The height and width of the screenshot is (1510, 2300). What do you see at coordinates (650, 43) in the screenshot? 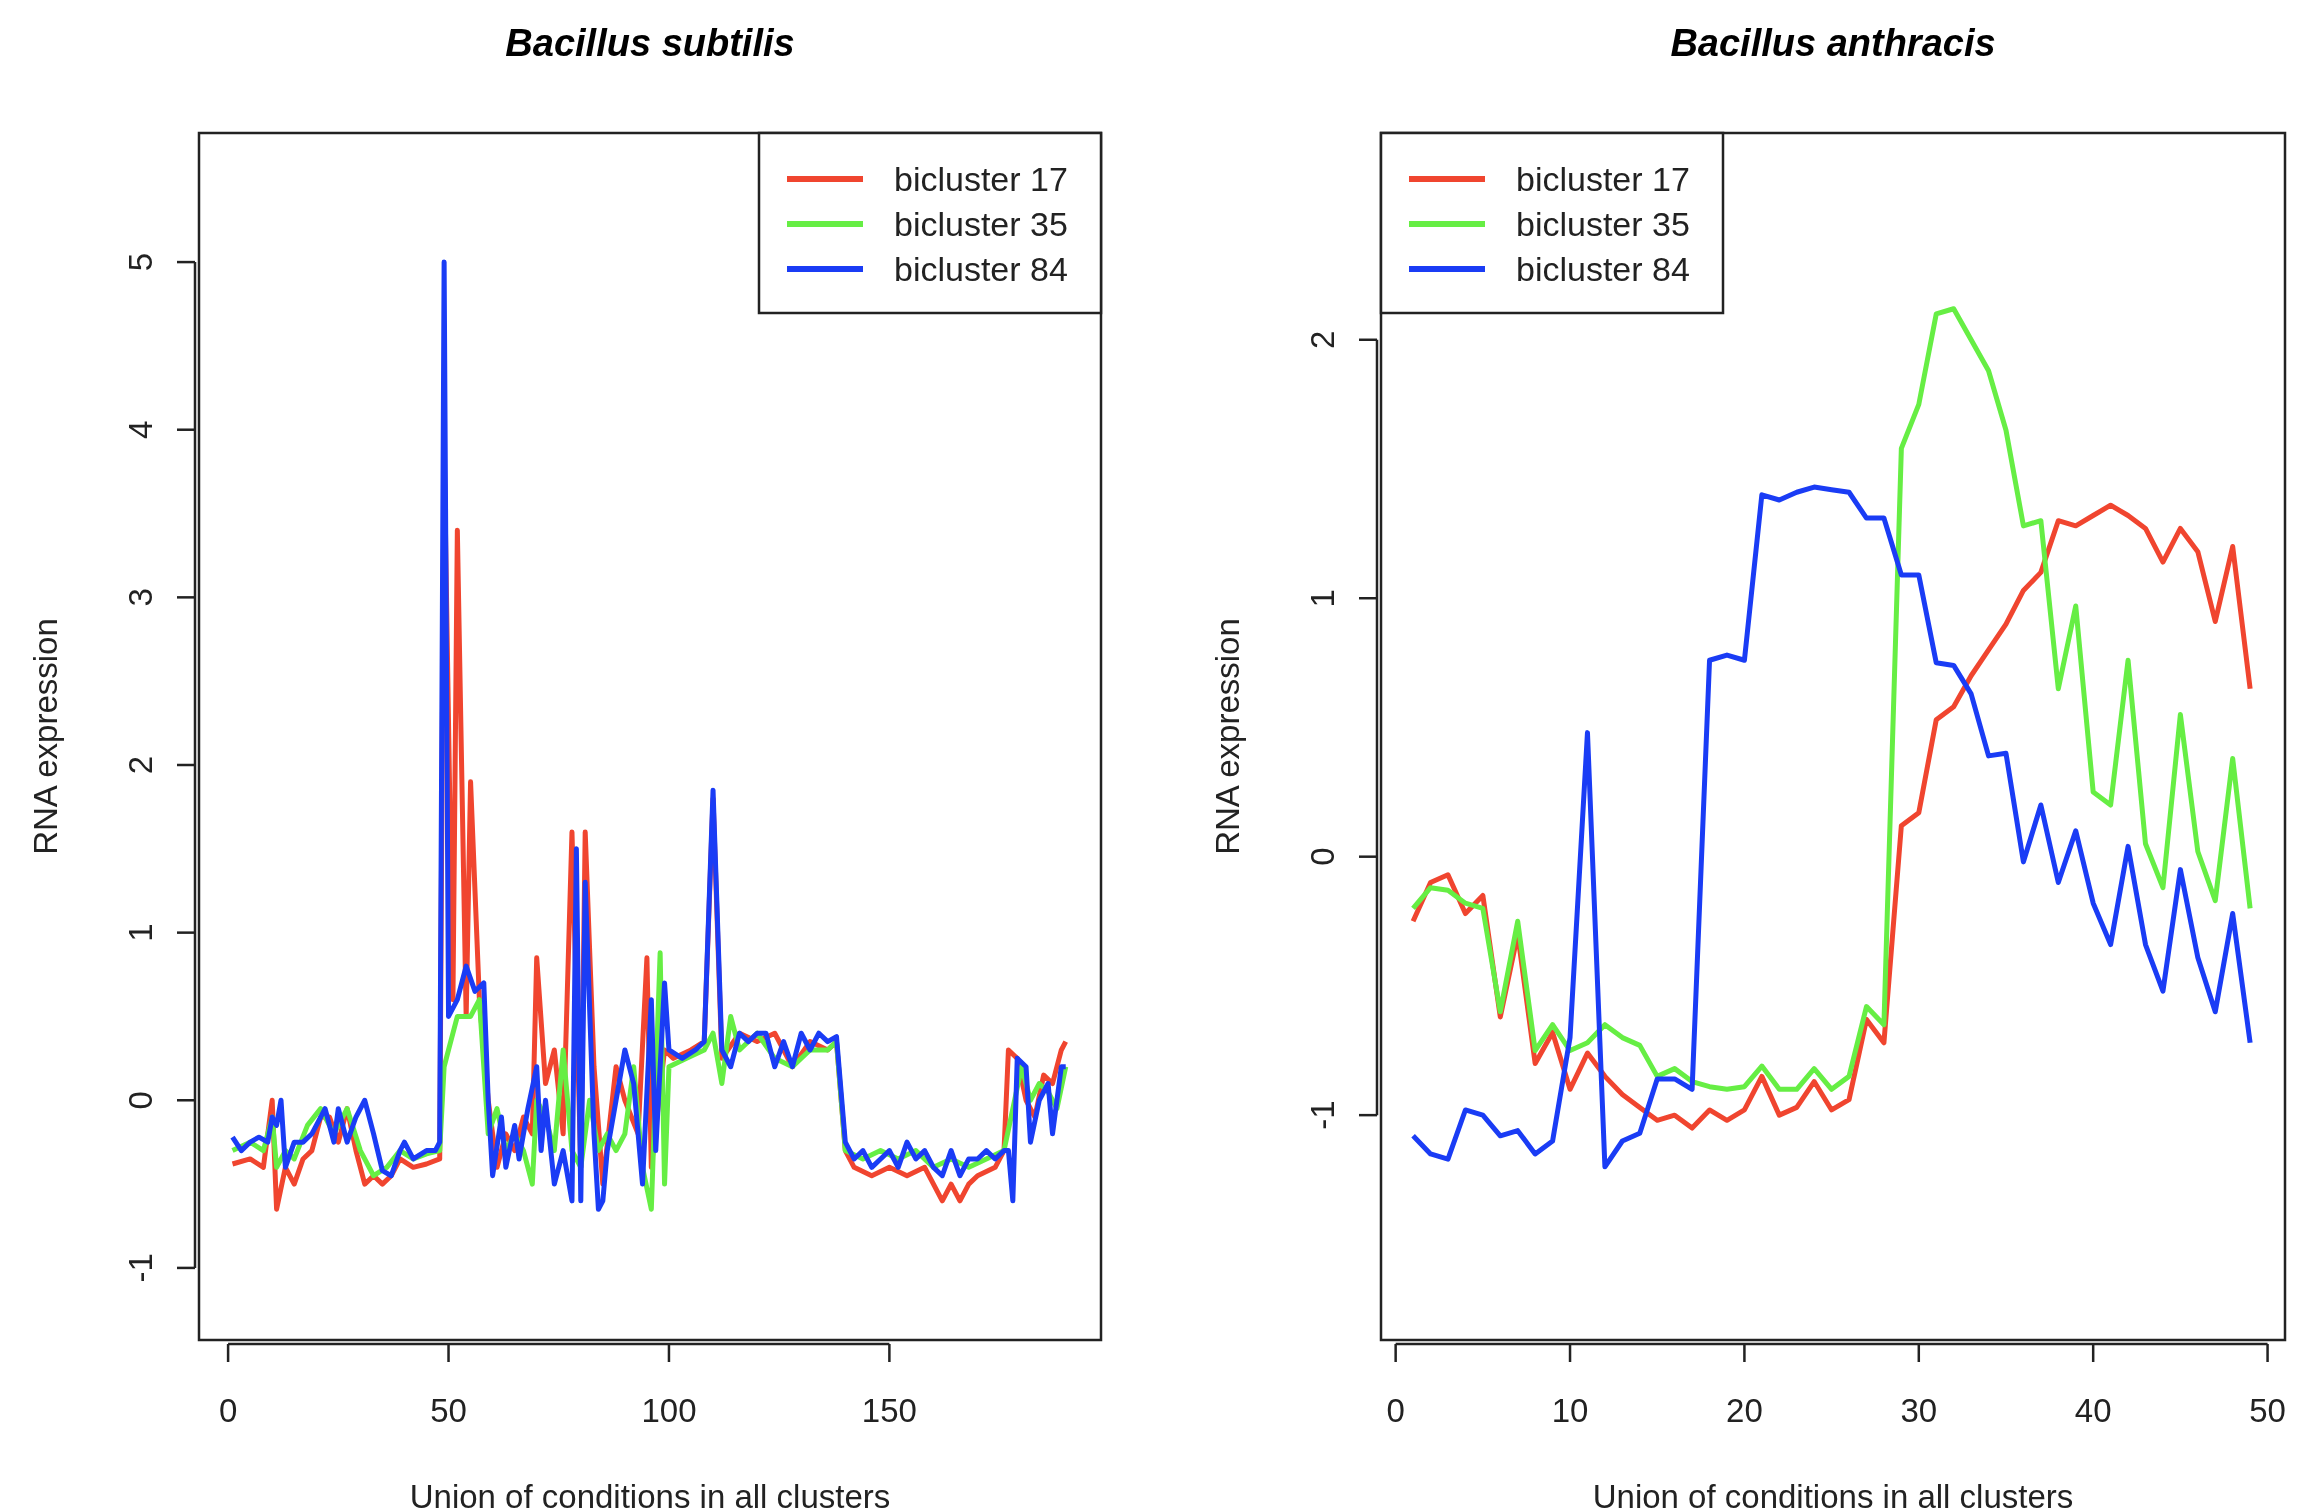
I see `chart-title: Bacillus subtilis` at bounding box center [650, 43].